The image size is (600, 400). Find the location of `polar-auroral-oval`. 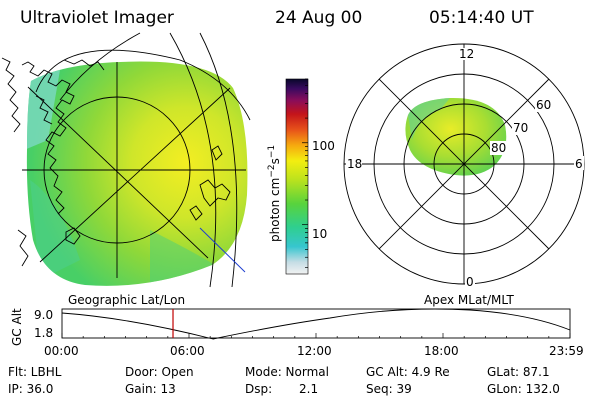

polar-auroral-oval is located at coordinates (456, 136).